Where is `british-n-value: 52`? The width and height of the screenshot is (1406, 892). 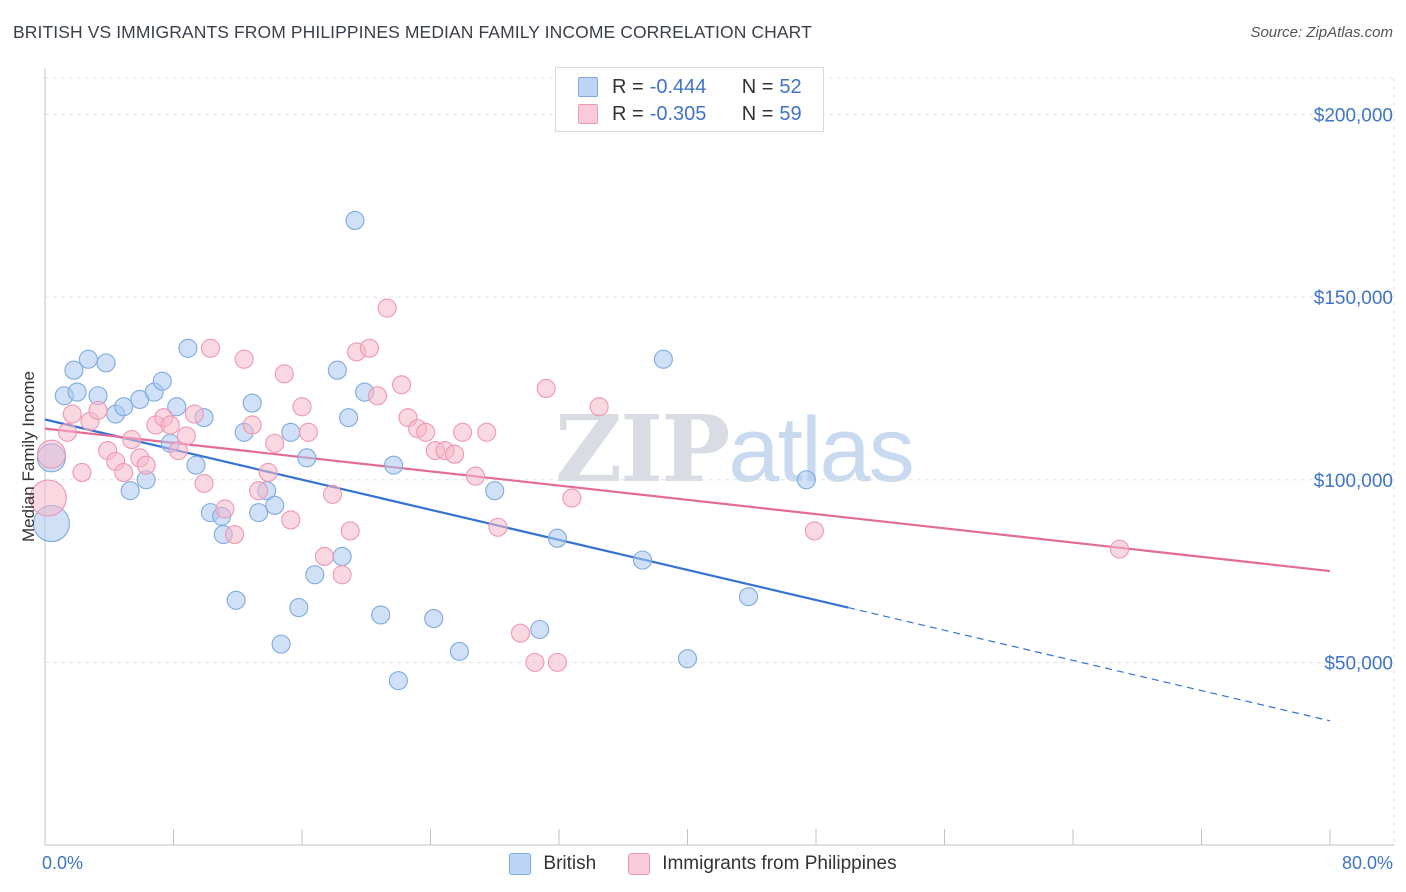
british-n-value: 52 is located at coordinates (790, 86).